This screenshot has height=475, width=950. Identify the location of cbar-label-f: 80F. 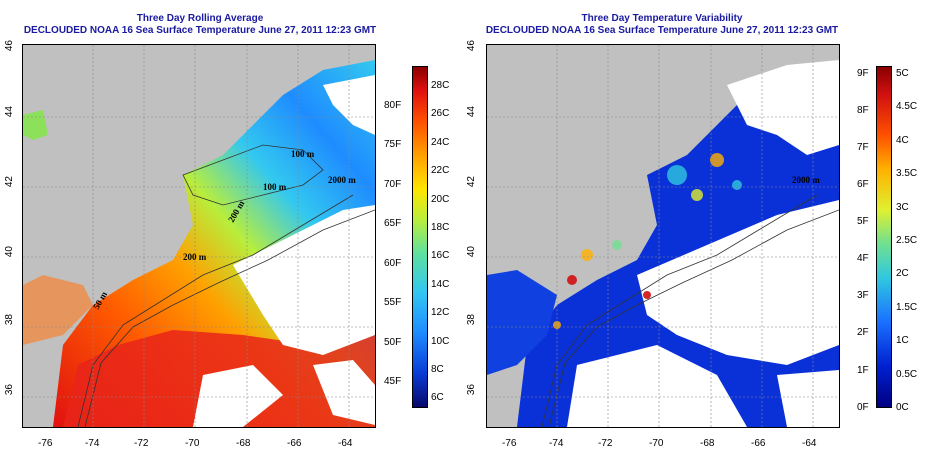
(393, 105).